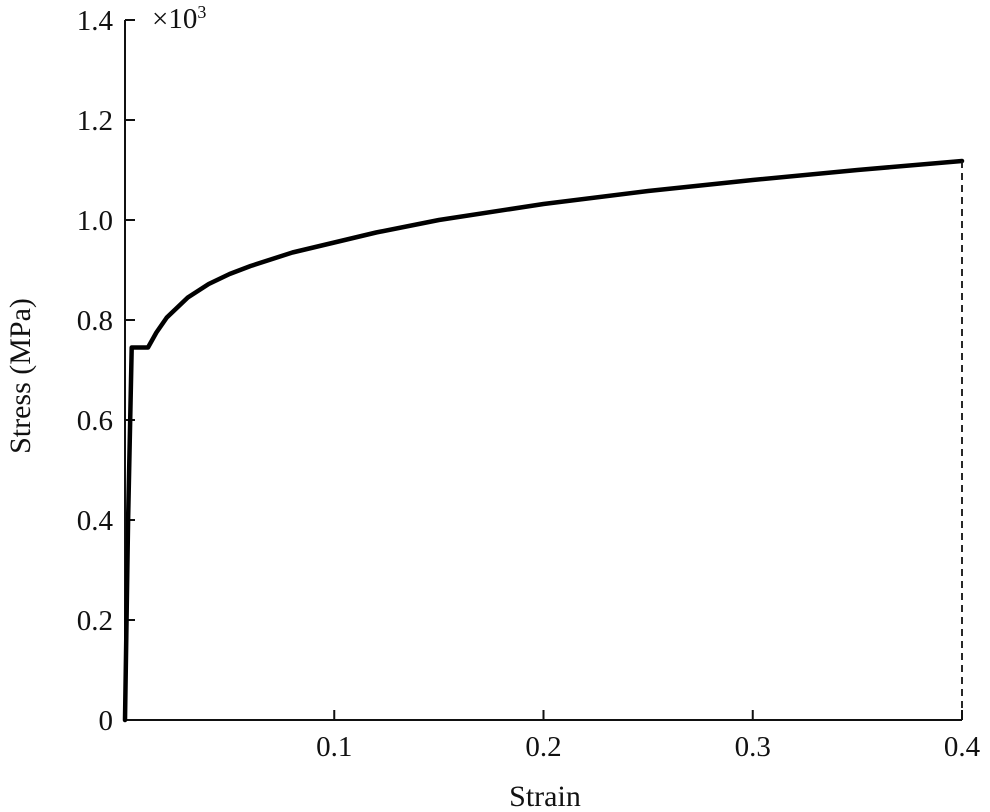 This screenshot has width=990, height=812. Describe the element at coordinates (174, 19) in the screenshot. I see `y-axis-multiplier-base: ×10` at that location.